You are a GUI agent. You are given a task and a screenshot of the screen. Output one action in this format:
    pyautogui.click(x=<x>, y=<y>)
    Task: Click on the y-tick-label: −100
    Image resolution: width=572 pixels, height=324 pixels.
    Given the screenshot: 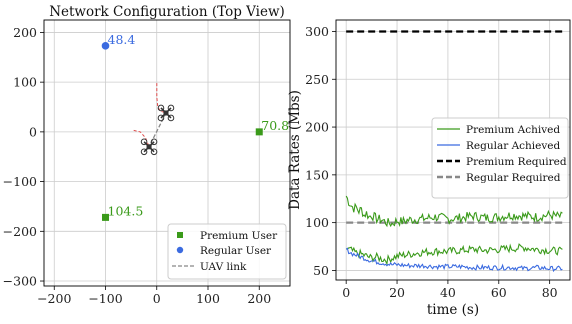 What is the action you would take?
    pyautogui.click(x=20, y=181)
    